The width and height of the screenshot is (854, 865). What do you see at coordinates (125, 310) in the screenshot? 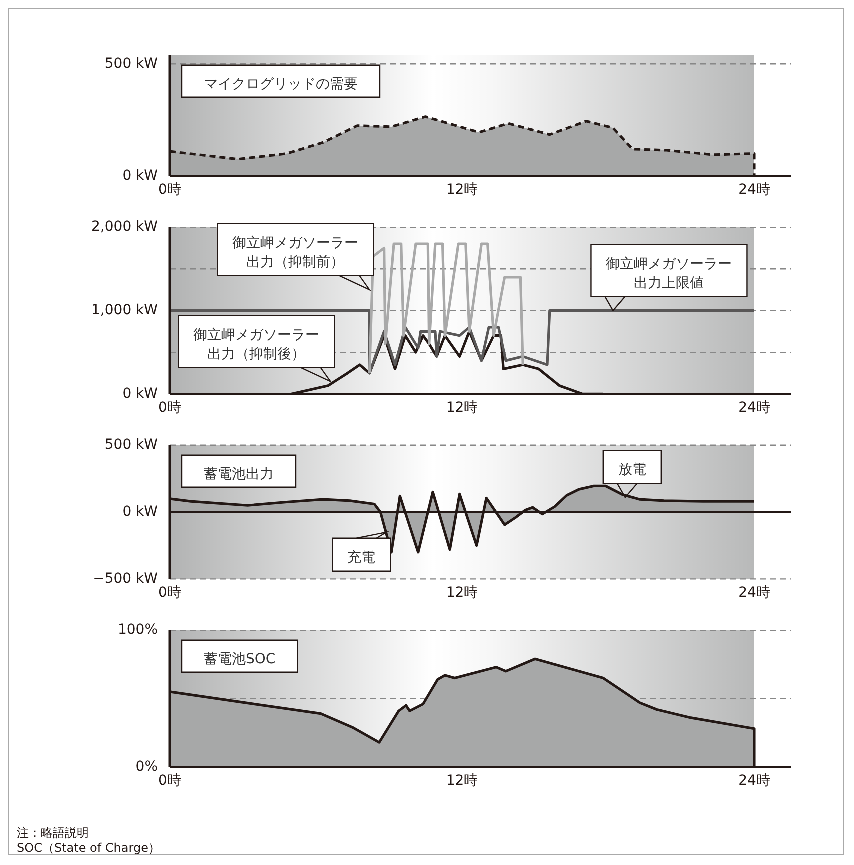
I see `y-tick-label: 1,000 kW` at bounding box center [125, 310].